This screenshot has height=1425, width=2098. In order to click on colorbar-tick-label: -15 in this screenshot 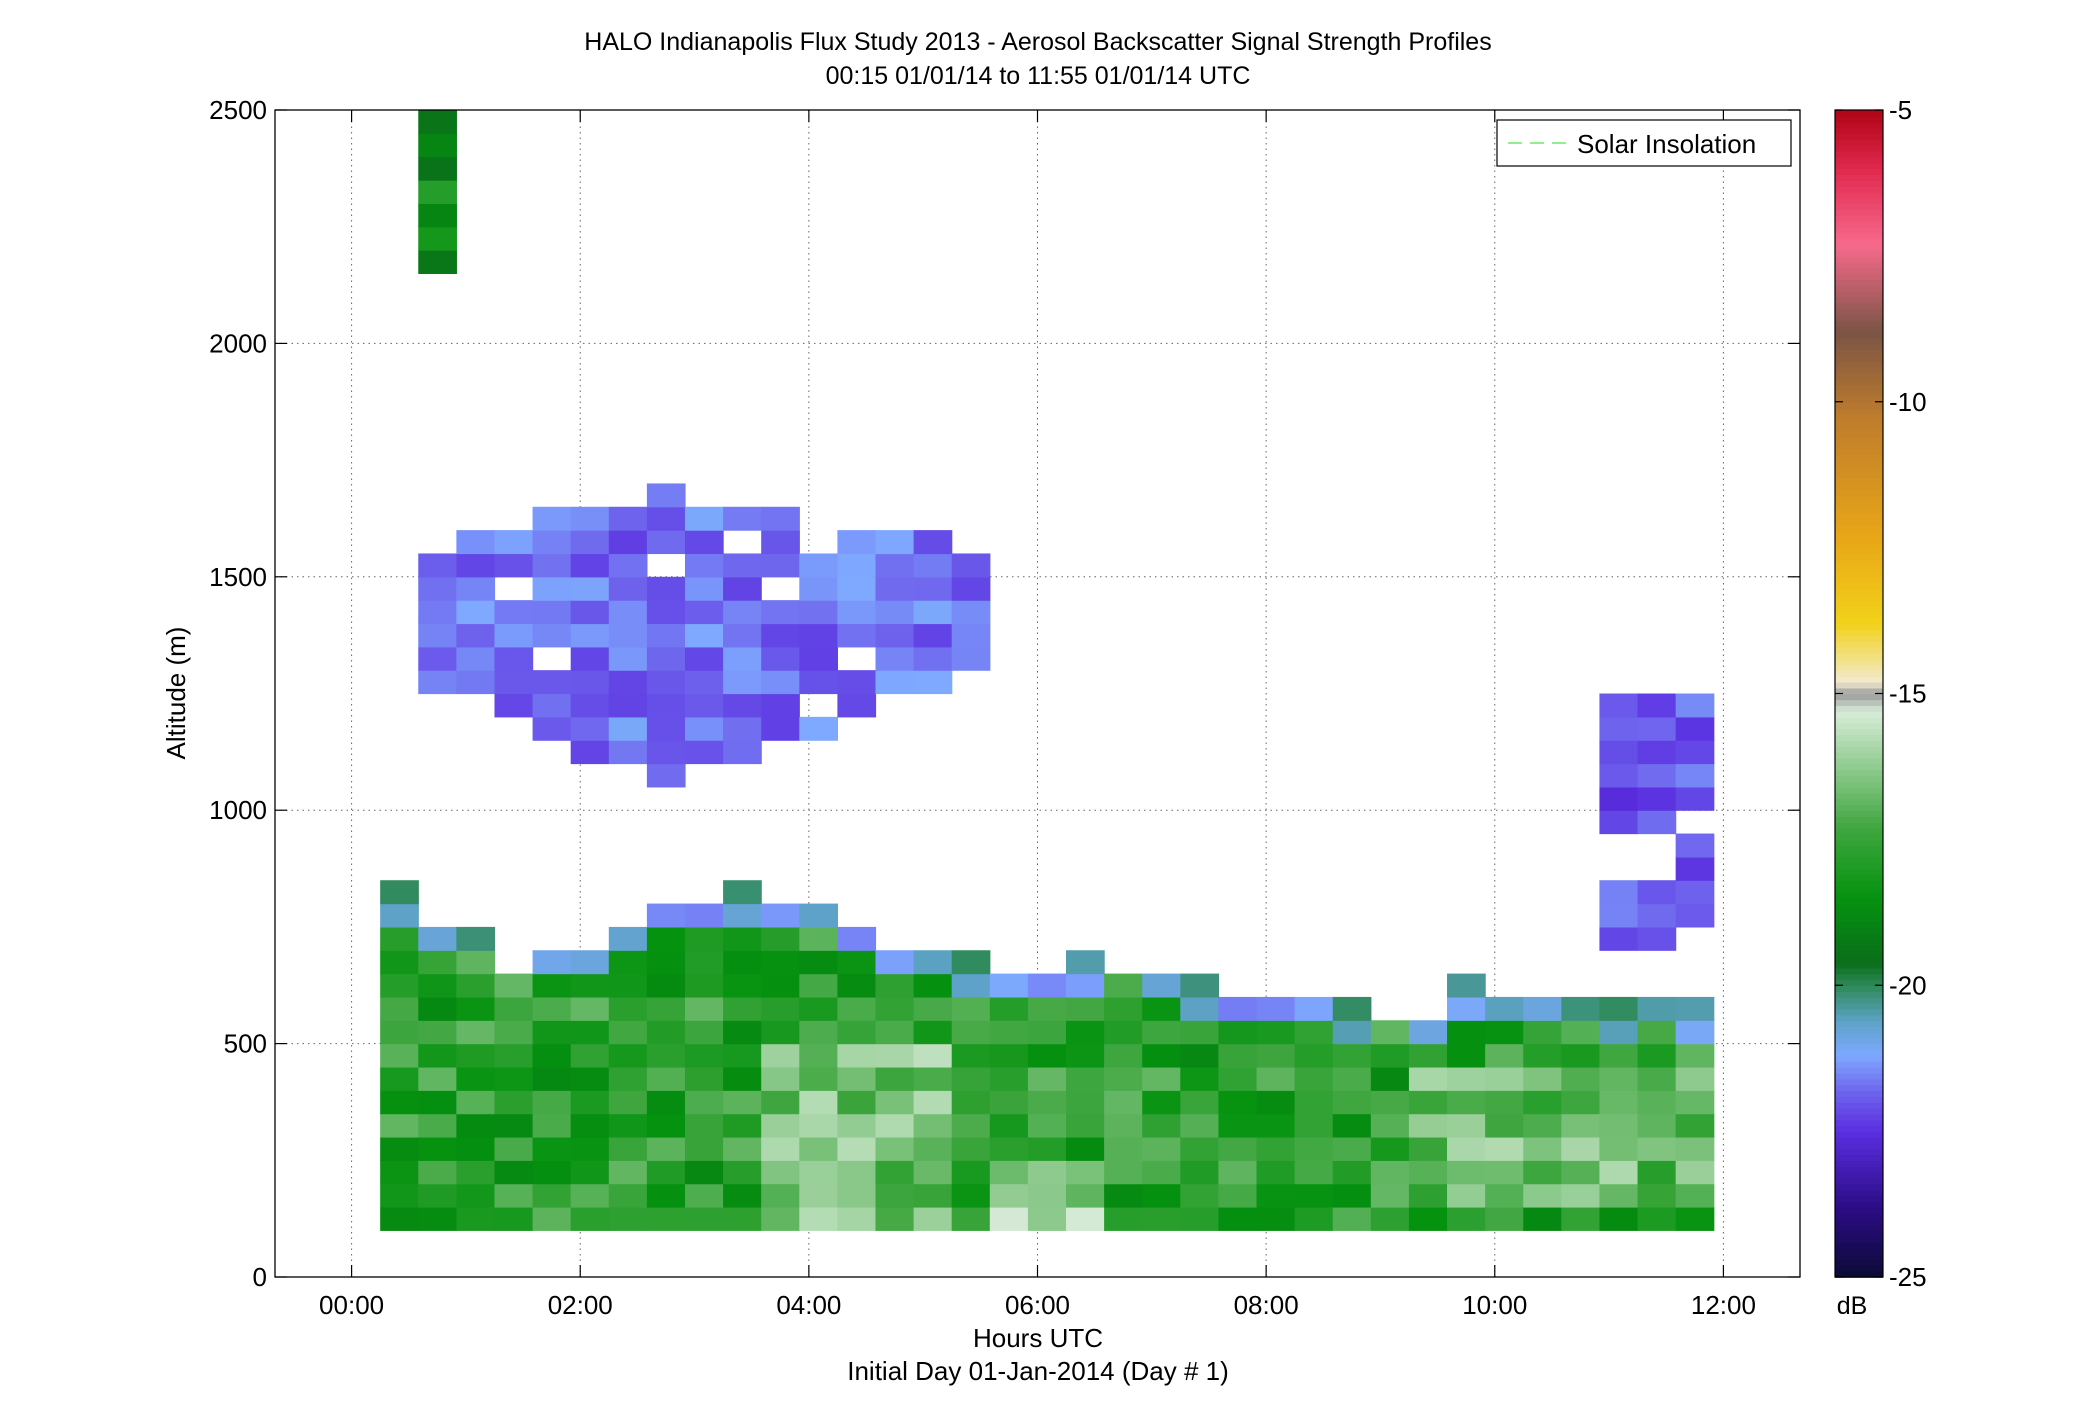, I will do `click(1908, 694)`.